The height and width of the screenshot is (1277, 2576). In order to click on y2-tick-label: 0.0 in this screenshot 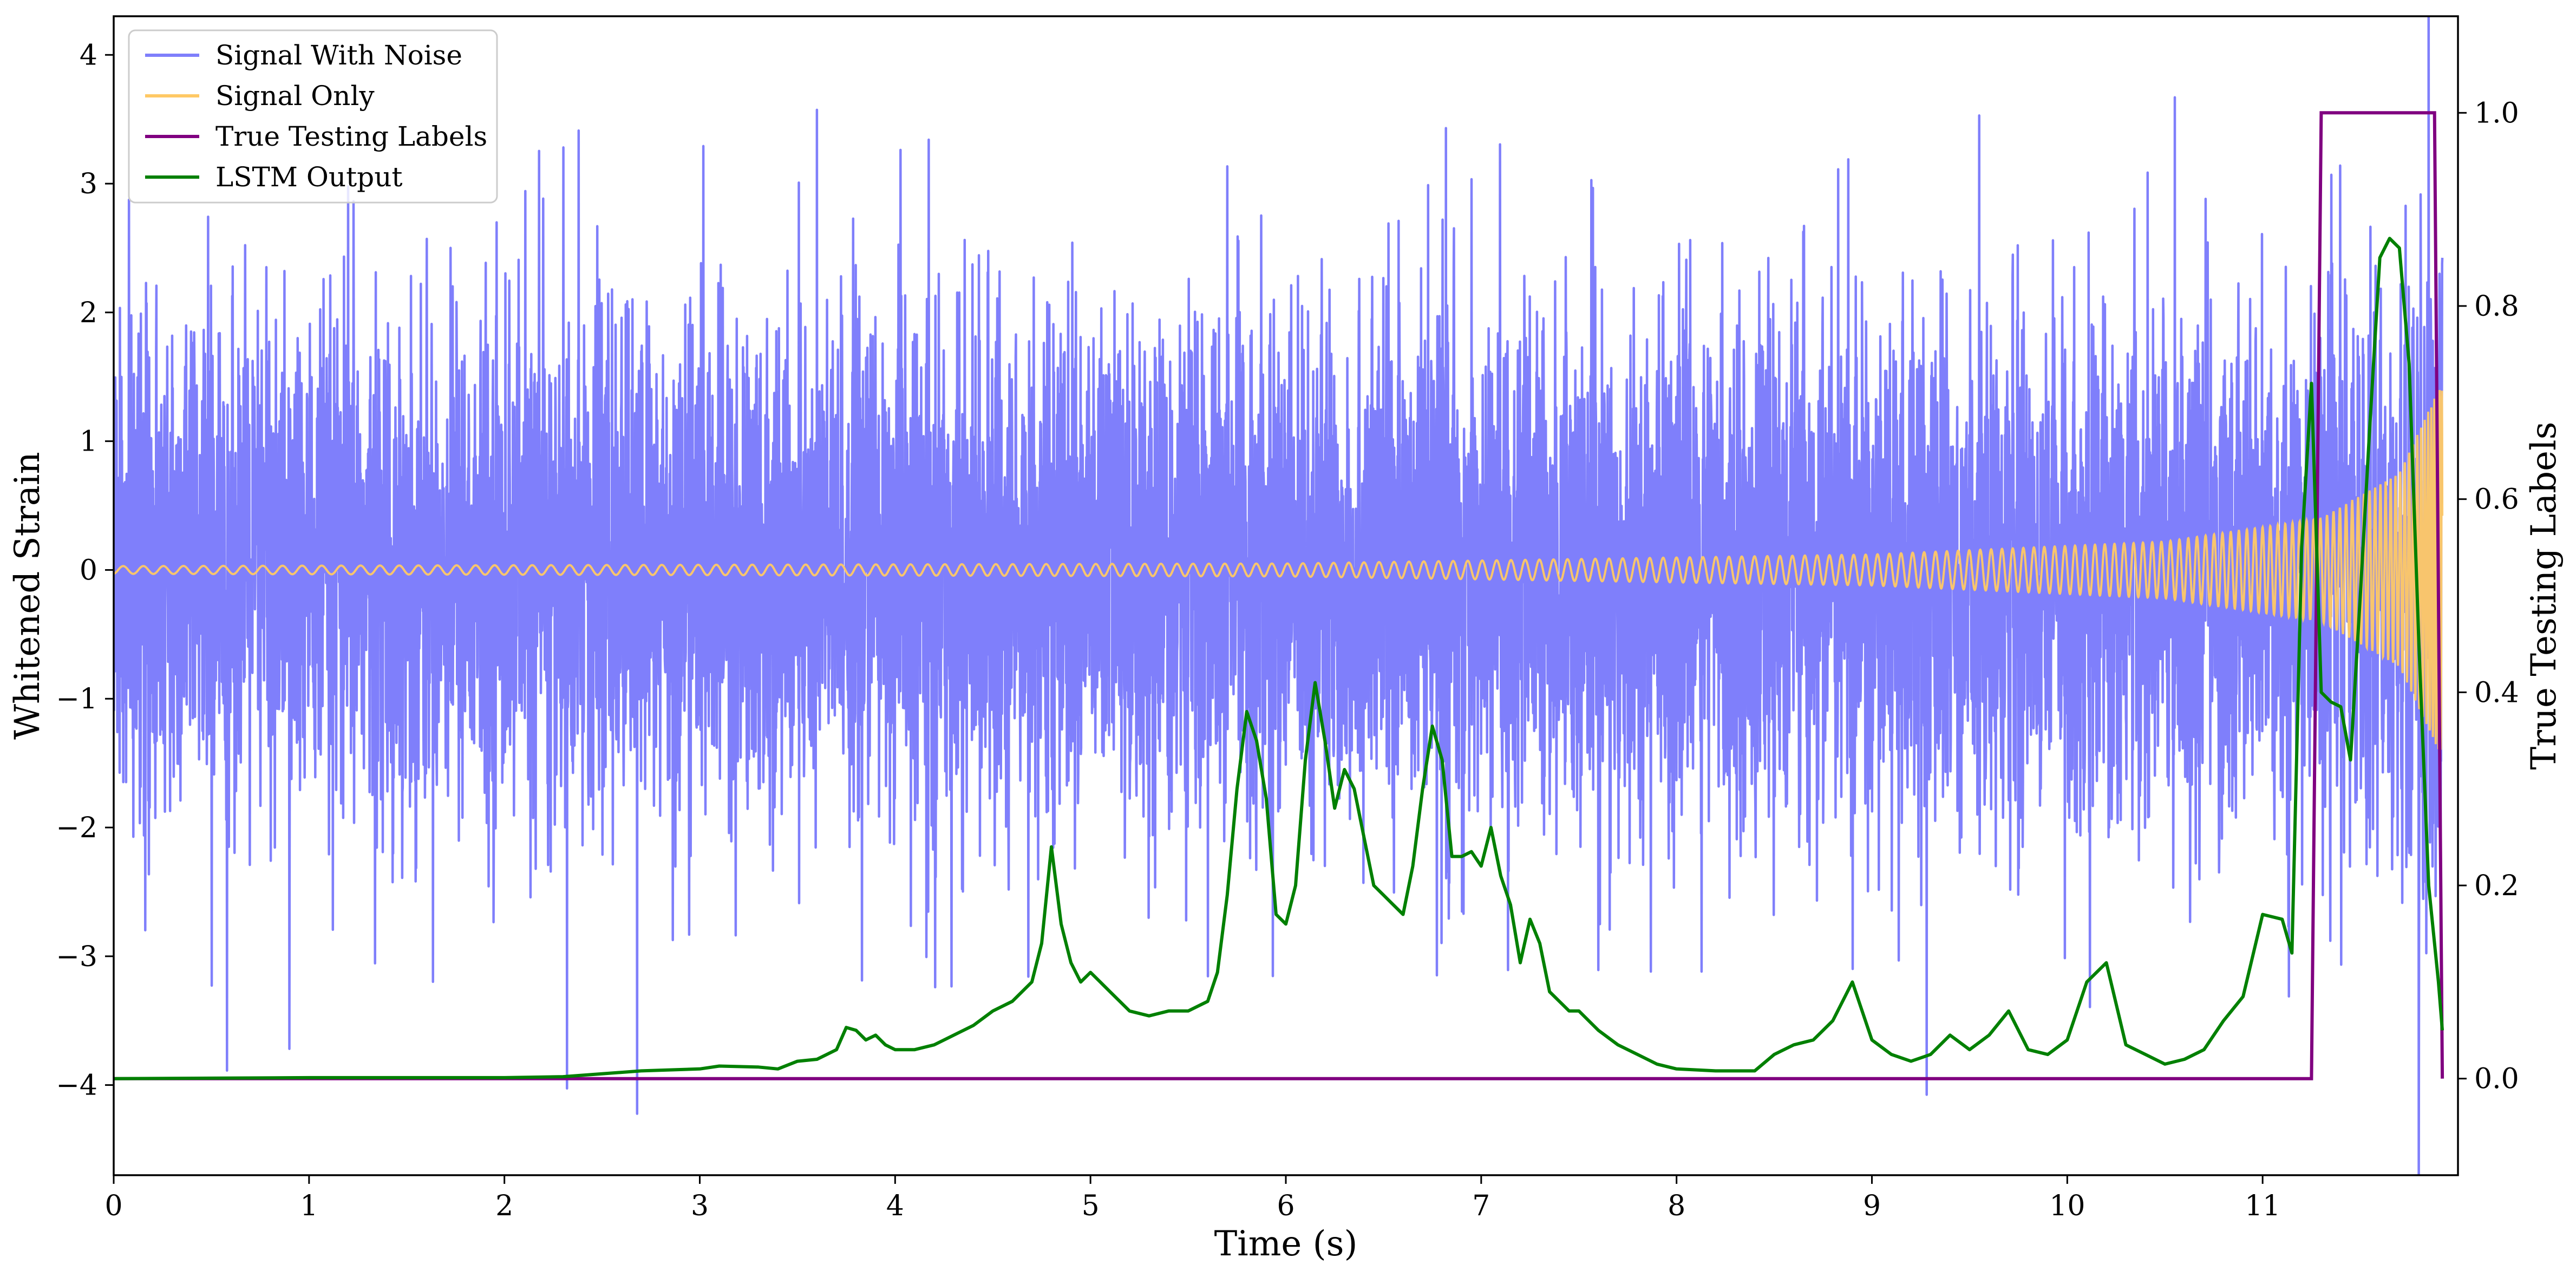, I will do `click(2496, 1079)`.